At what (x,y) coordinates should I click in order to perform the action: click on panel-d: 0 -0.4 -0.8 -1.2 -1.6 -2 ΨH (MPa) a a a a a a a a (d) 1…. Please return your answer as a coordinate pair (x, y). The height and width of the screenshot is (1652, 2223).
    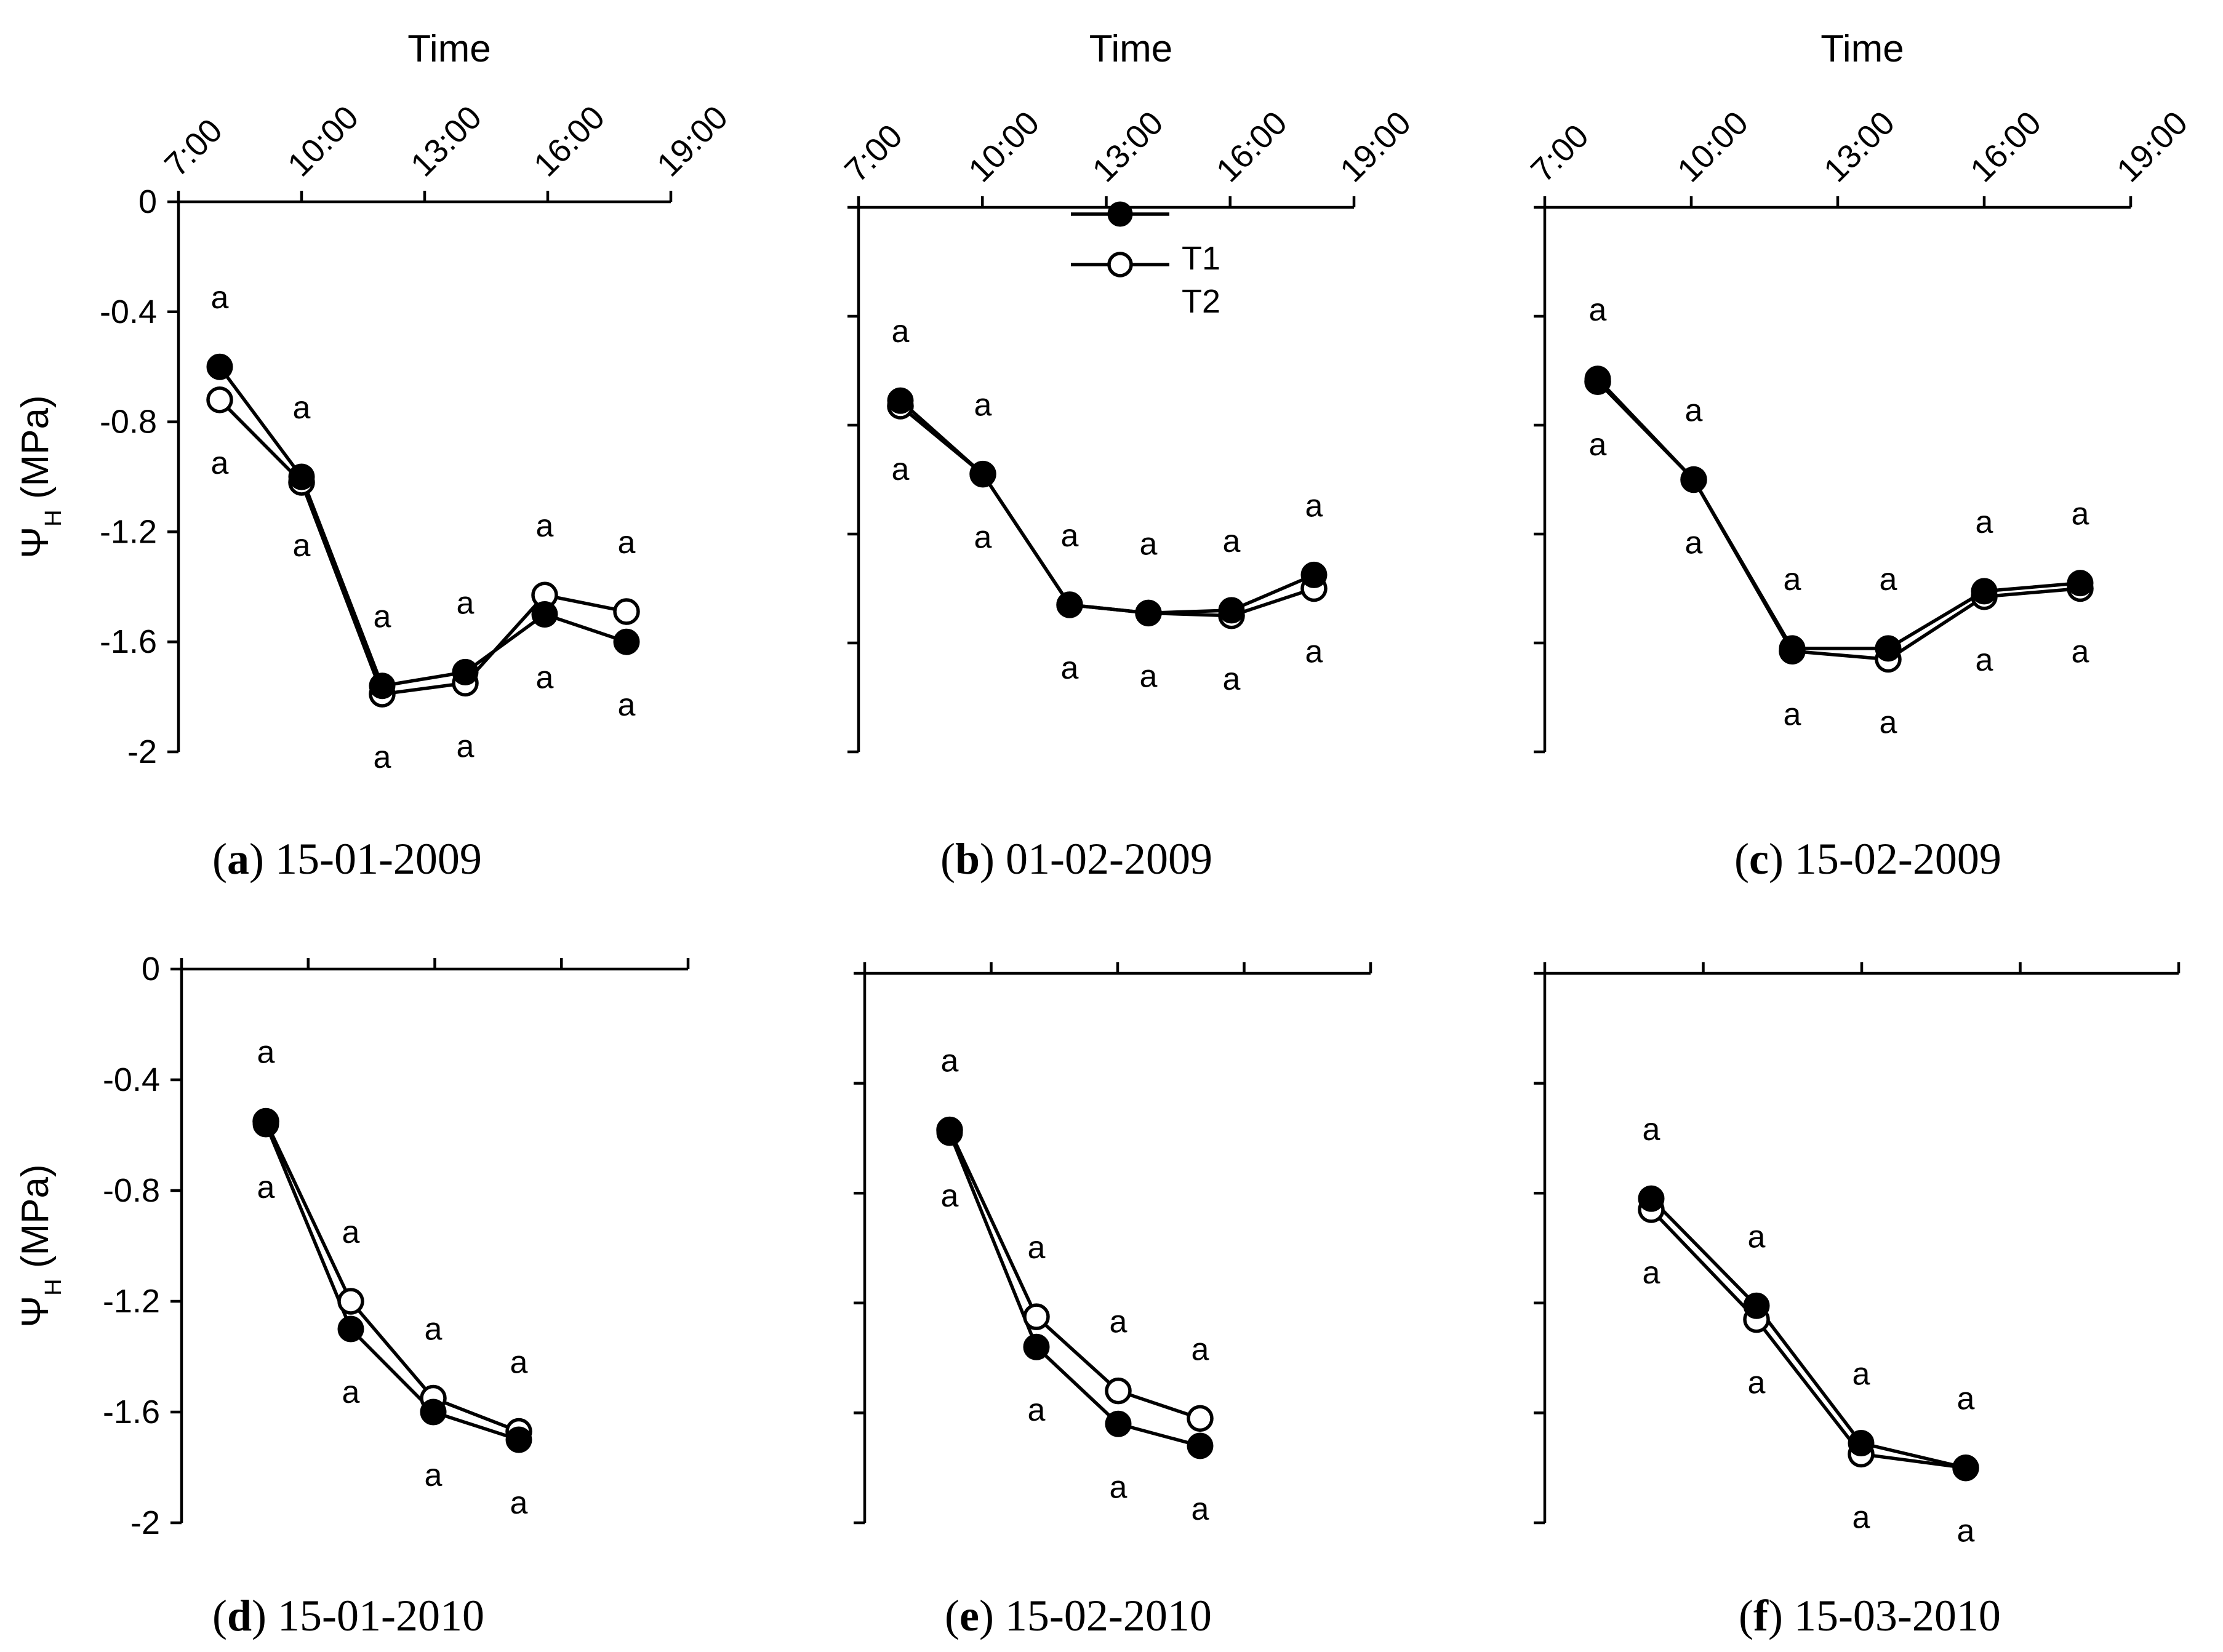
    Looking at the image, I should click on (352, 1295).